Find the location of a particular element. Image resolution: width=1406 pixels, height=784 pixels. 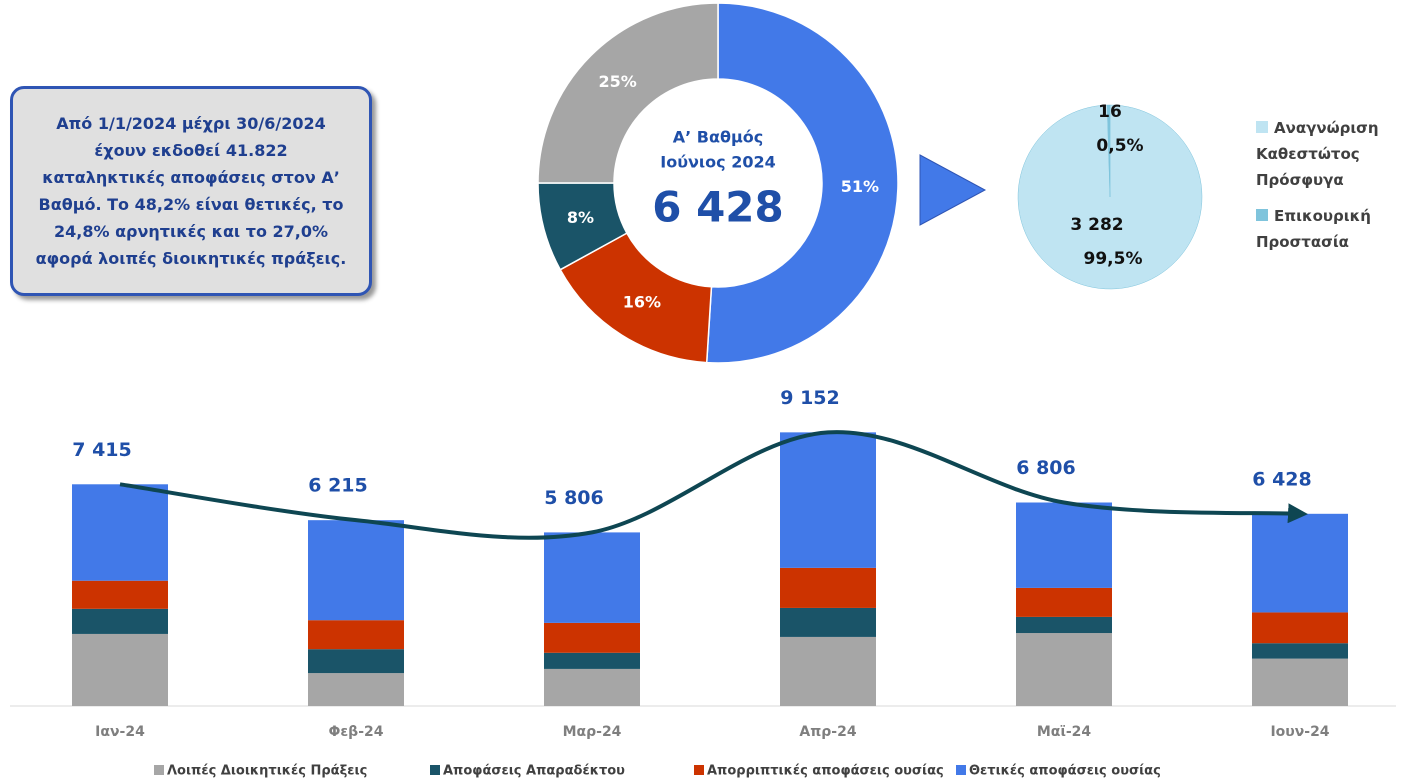

total-label: 5 806 is located at coordinates (574, 498).